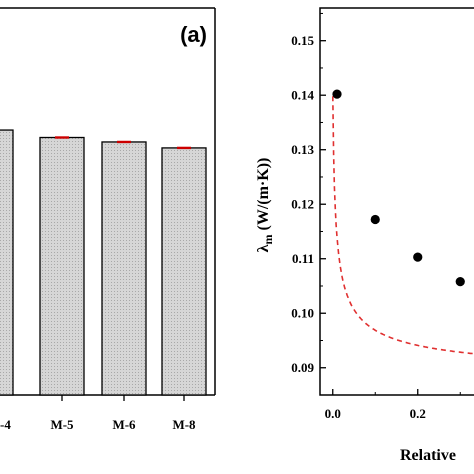  I want to click on y-tick-label: 0.12, so click(302, 204).